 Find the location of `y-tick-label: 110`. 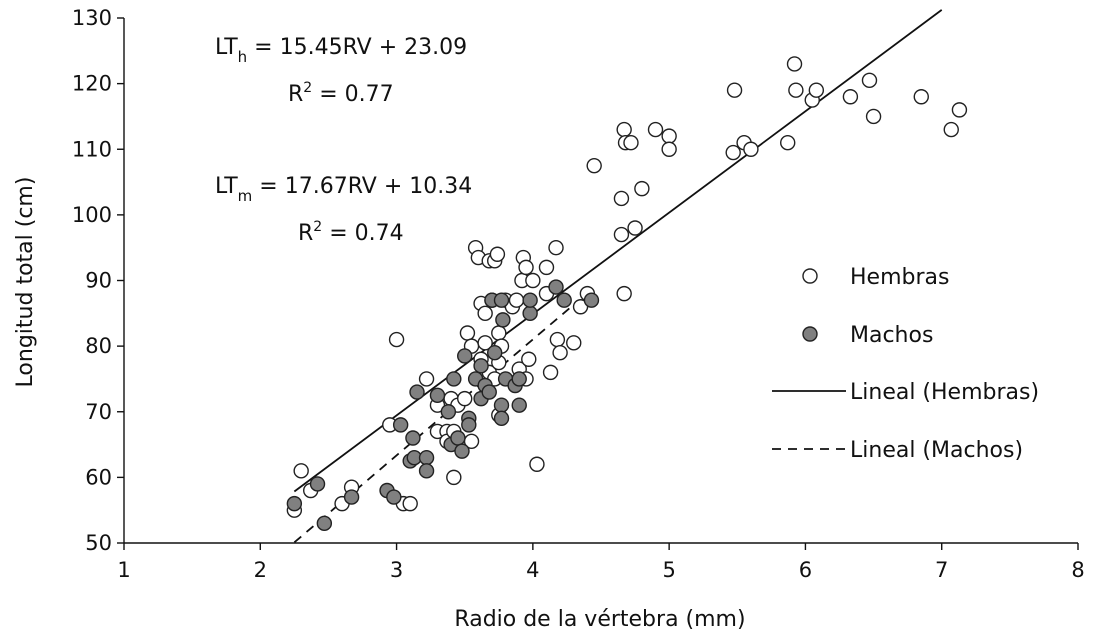

y-tick-label: 110 is located at coordinates (92, 149).